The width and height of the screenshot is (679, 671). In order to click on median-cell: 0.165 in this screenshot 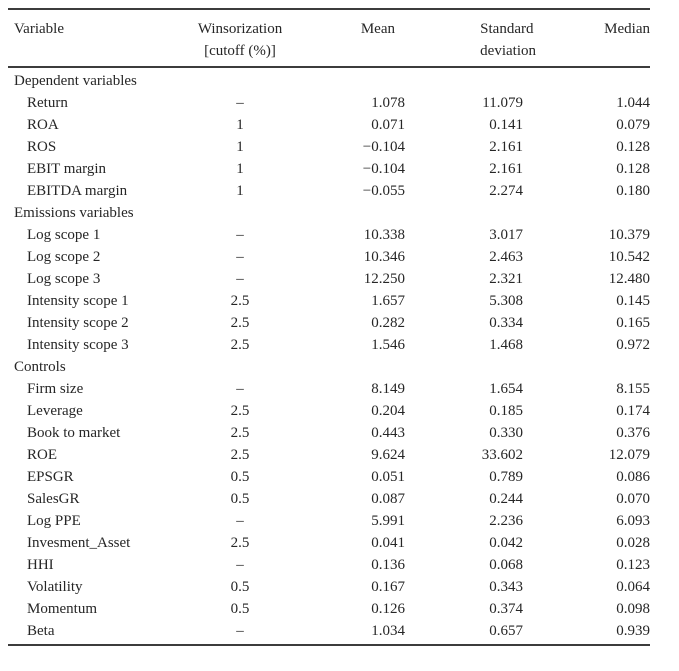, I will do `click(633, 323)`.